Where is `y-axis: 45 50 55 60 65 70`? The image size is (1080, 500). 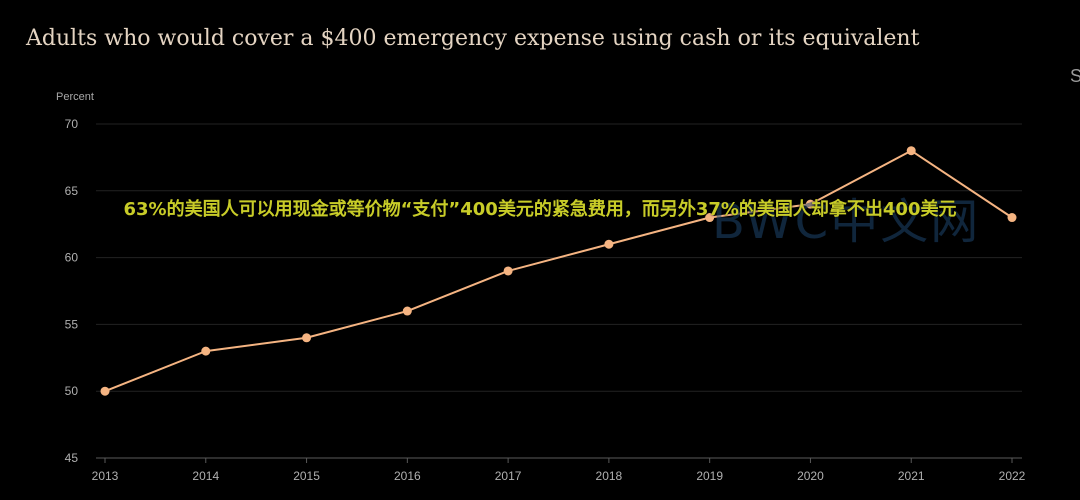 y-axis: 45 50 55 60 65 70 is located at coordinates (72, 291).